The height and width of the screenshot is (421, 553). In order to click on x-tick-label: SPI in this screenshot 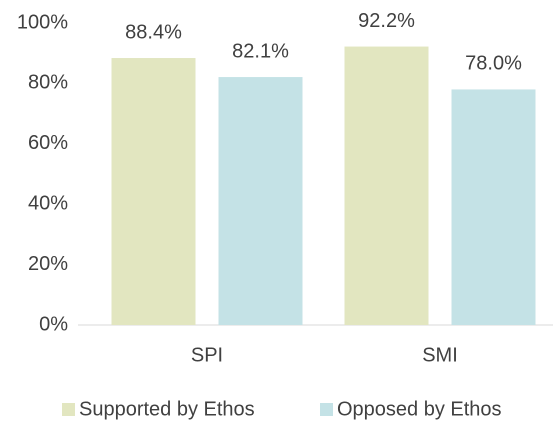, I will do `click(207, 355)`.